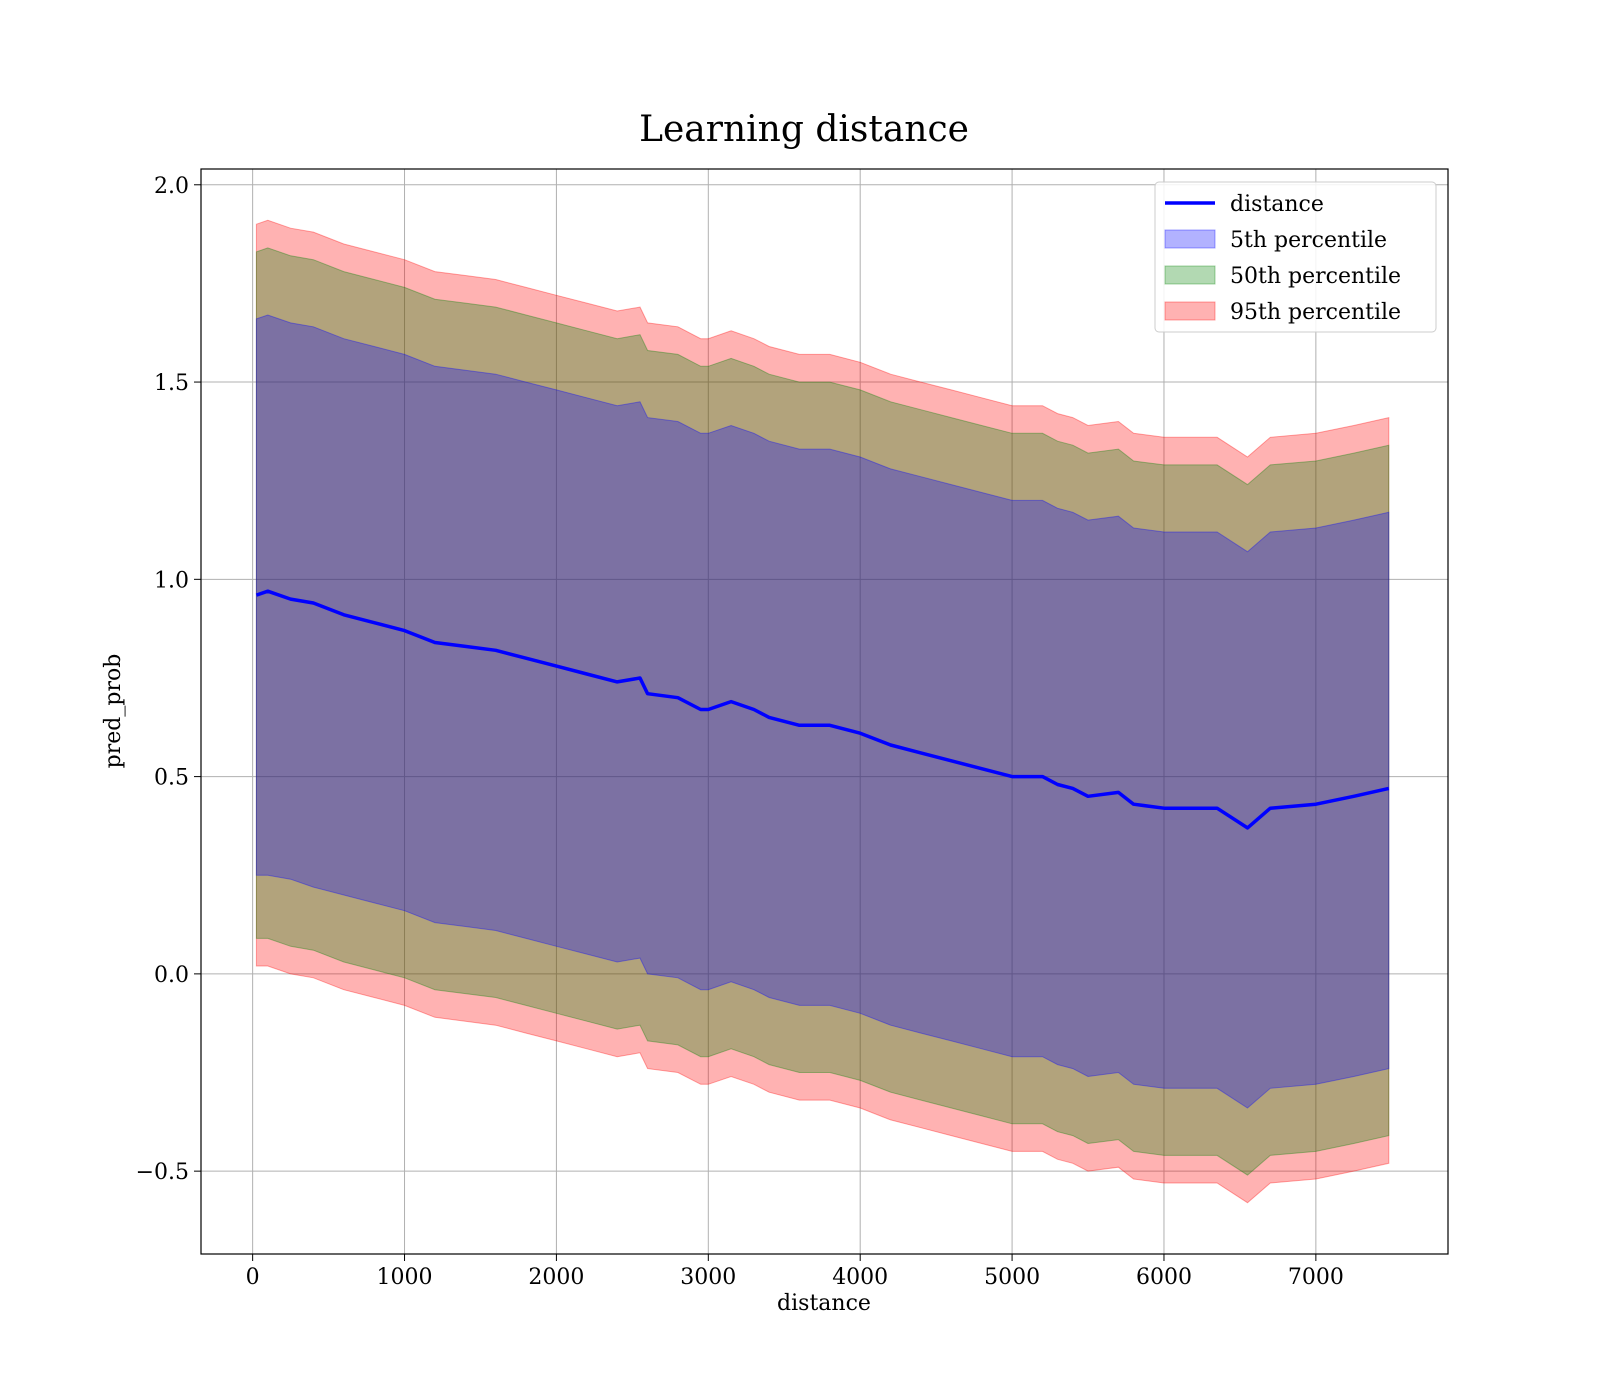  I want to click on legend-entry: 95th percentile, so click(1282, 312).